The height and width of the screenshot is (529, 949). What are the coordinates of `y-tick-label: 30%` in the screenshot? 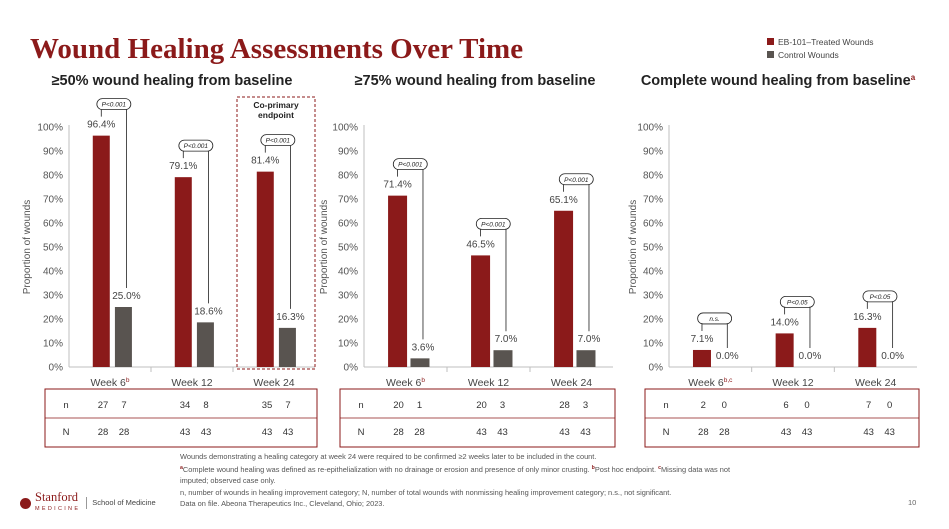 It's located at (348, 296).